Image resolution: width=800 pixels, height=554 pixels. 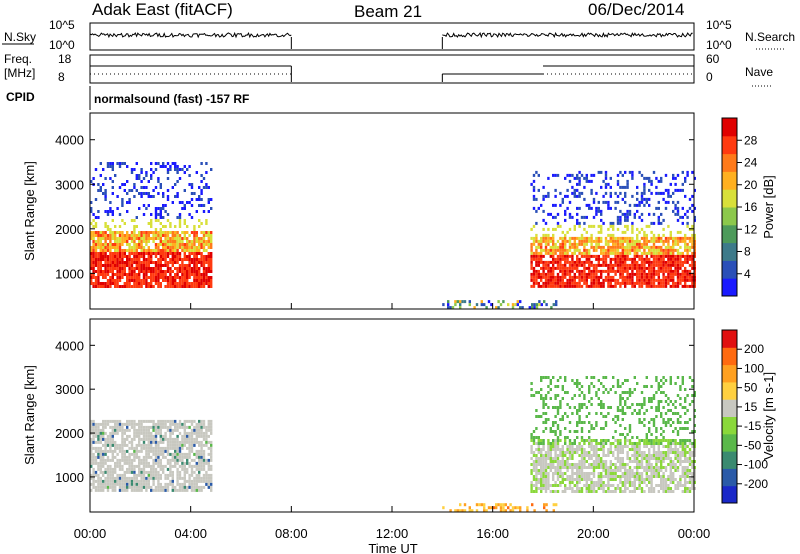 What do you see at coordinates (729, 390) in the screenshot?
I see `colorbar-swatch` at bounding box center [729, 390].